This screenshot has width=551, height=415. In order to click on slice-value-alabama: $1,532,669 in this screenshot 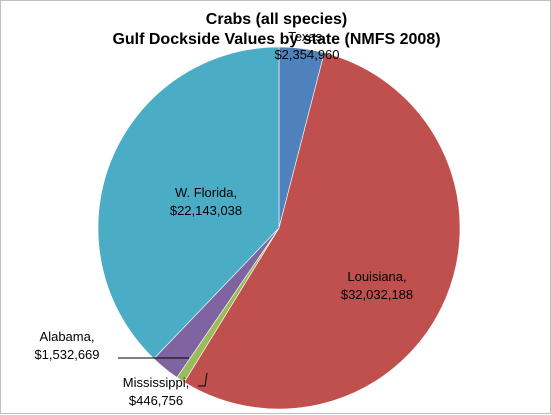, I will do `click(66, 354)`.